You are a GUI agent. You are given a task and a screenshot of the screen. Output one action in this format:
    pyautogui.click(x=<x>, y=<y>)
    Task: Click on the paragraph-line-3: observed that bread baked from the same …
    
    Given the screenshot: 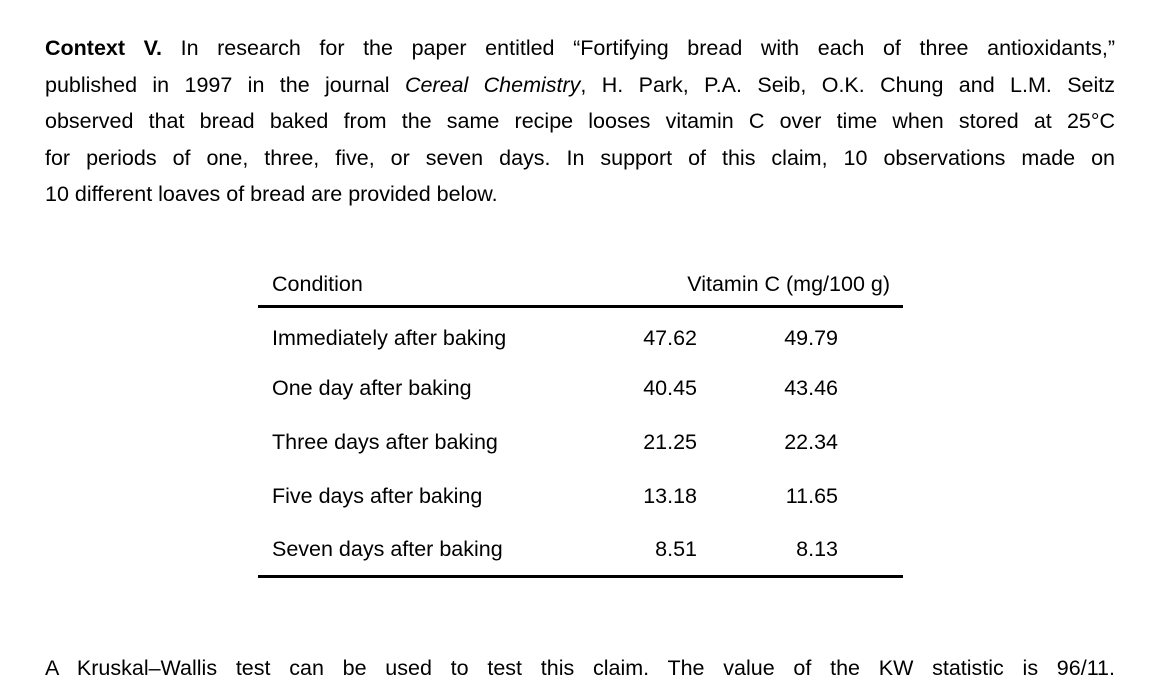 What is the action you would take?
    pyautogui.click(x=580, y=121)
    